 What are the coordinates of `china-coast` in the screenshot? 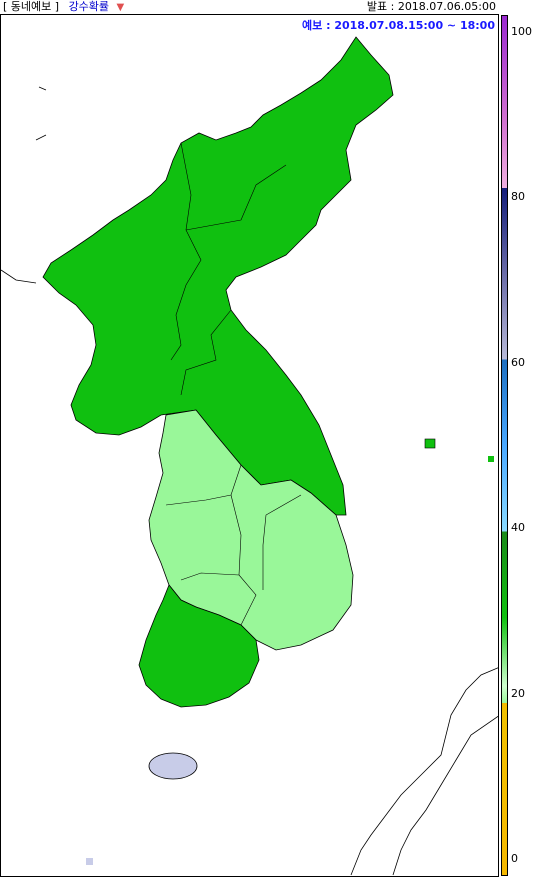 It's located at (24, 185).